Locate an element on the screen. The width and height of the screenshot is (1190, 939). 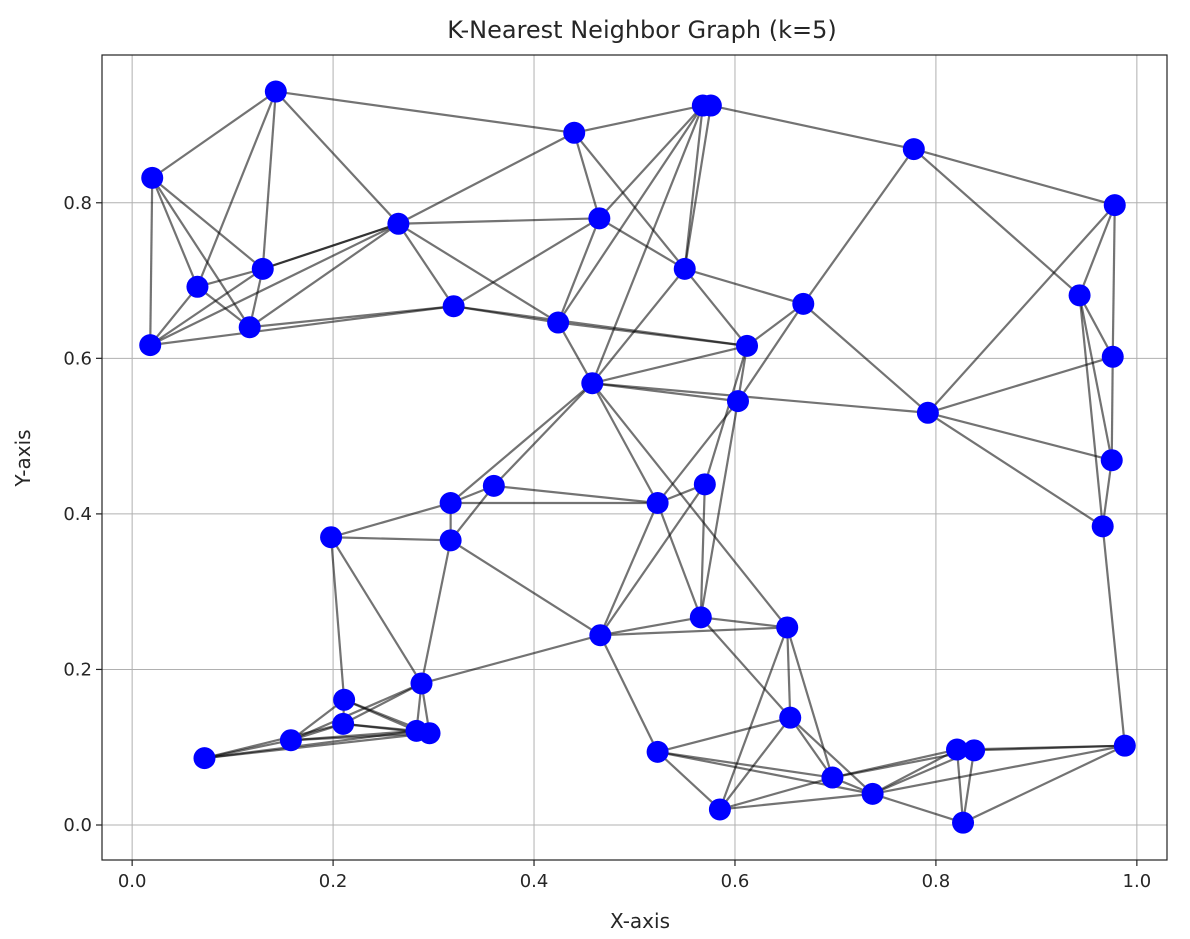
x-tick-label: 0.8 is located at coordinates (936, 881).